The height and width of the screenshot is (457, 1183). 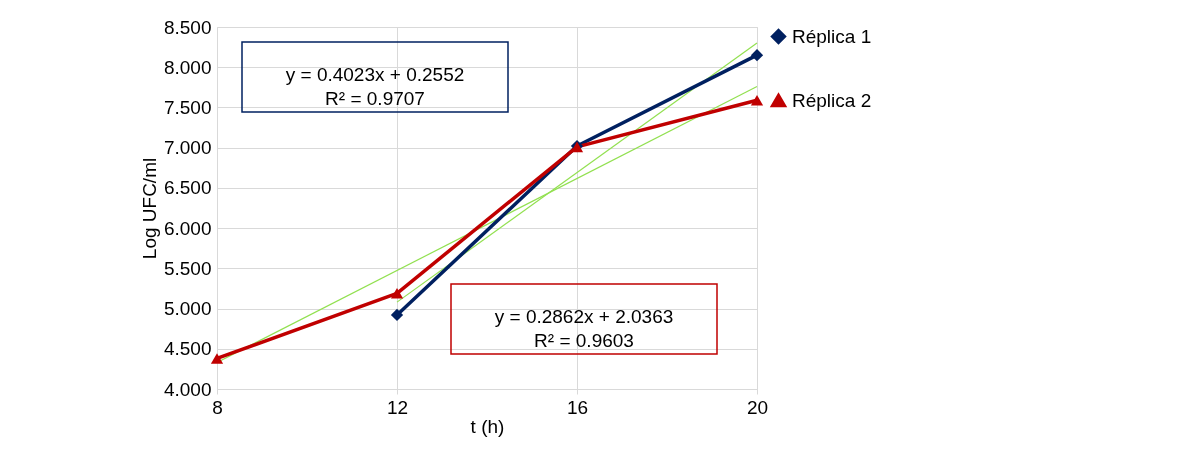 I want to click on y-tick-label: 4.500, so click(x=187, y=349).